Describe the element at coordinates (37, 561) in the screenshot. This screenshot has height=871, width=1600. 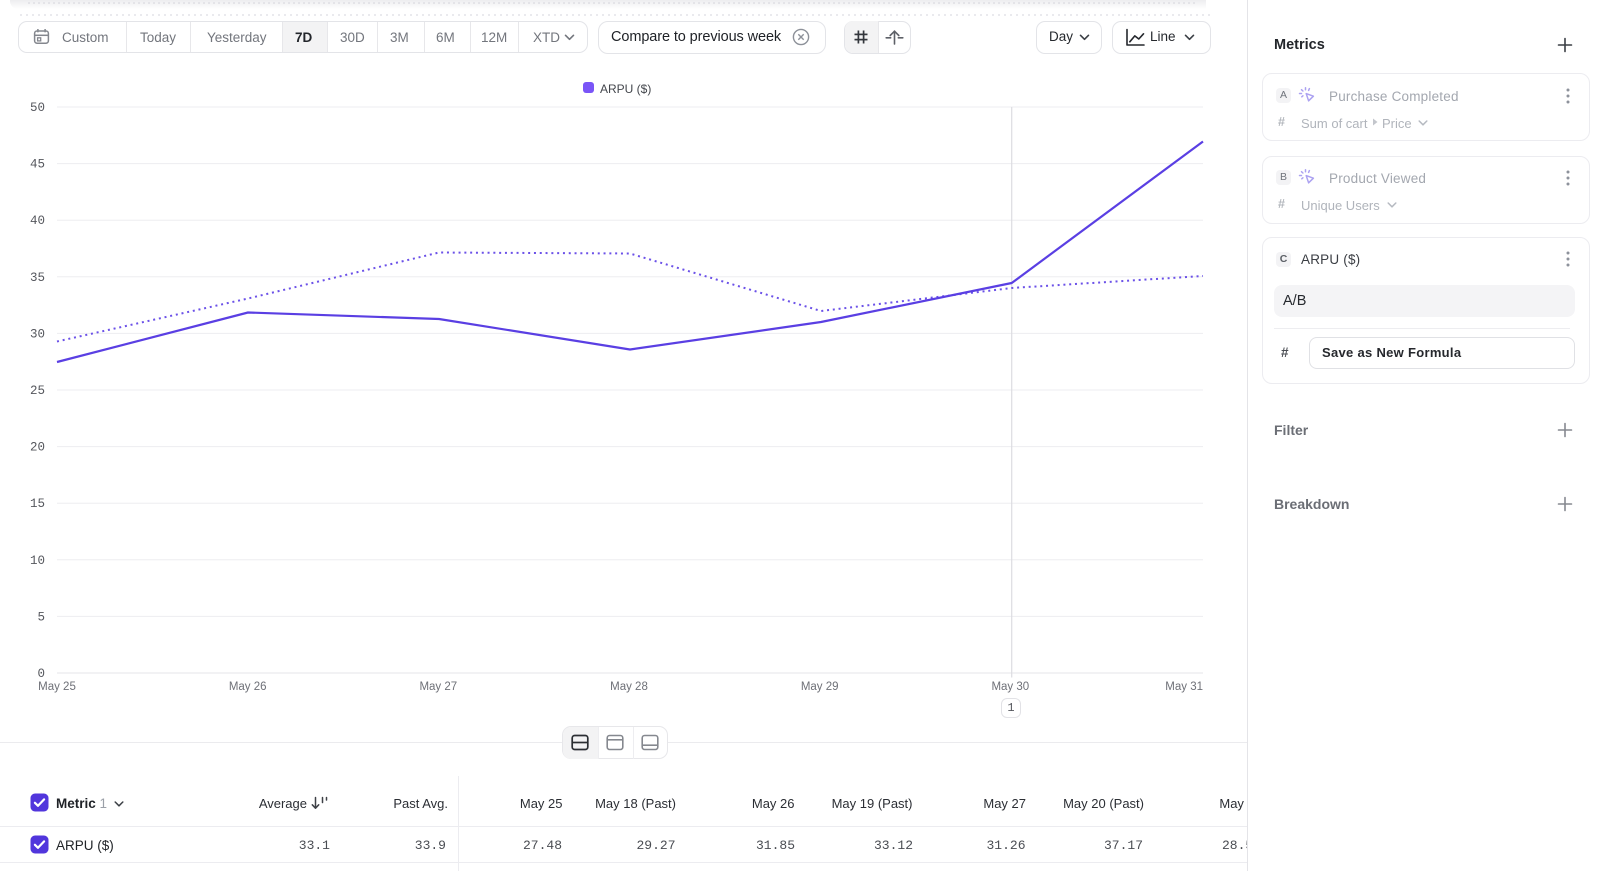
I see `svg-text: 10` at that location.